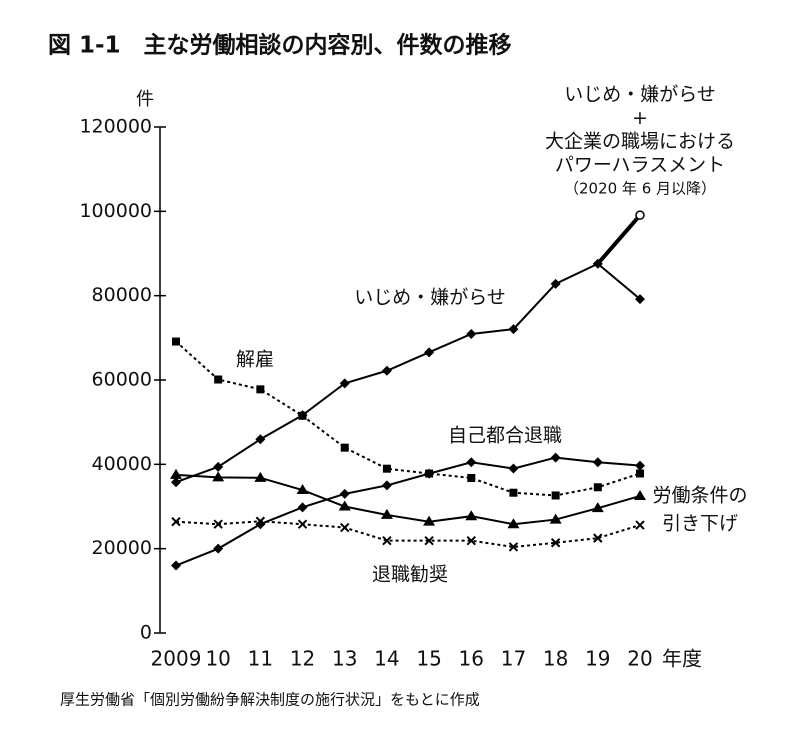 This screenshot has width=800, height=740. I want to click on x-tick-label: 16, so click(471, 659).